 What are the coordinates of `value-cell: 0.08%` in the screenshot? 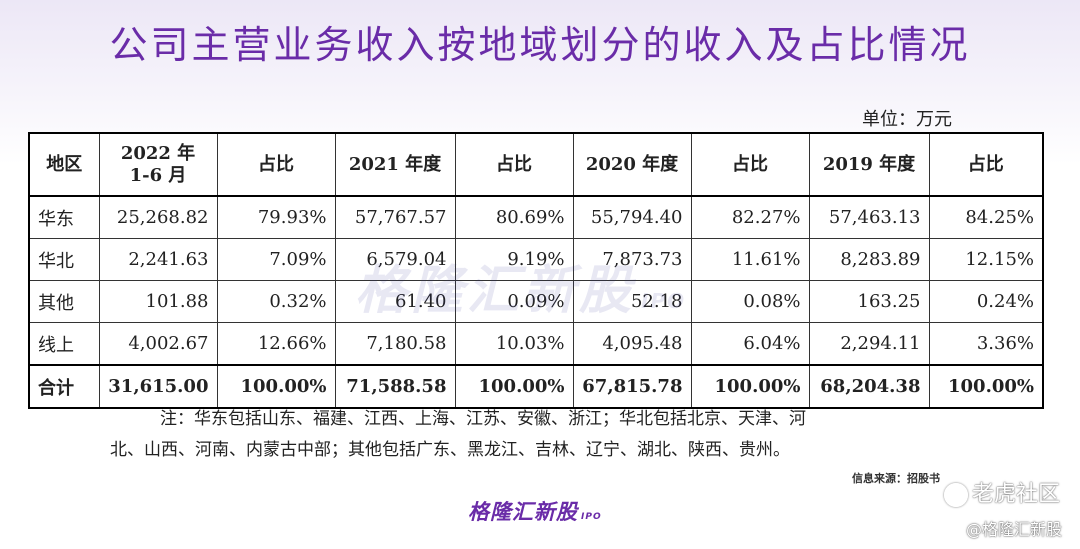 It's located at (750, 301).